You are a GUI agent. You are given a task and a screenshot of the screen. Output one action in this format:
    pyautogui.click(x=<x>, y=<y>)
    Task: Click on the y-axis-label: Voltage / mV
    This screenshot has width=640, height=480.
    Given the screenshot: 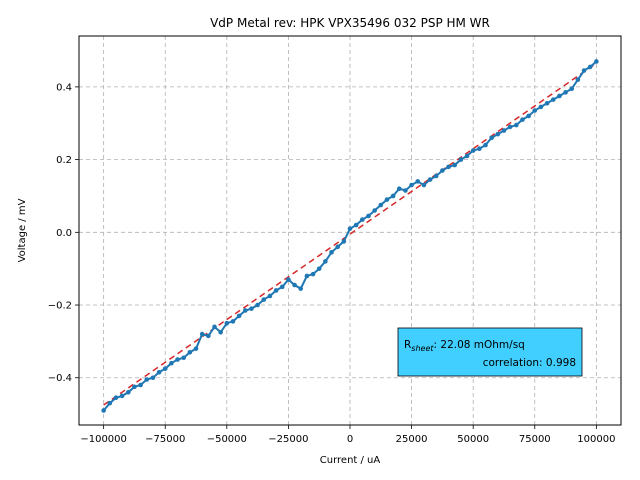 What is the action you would take?
    pyautogui.click(x=22, y=230)
    